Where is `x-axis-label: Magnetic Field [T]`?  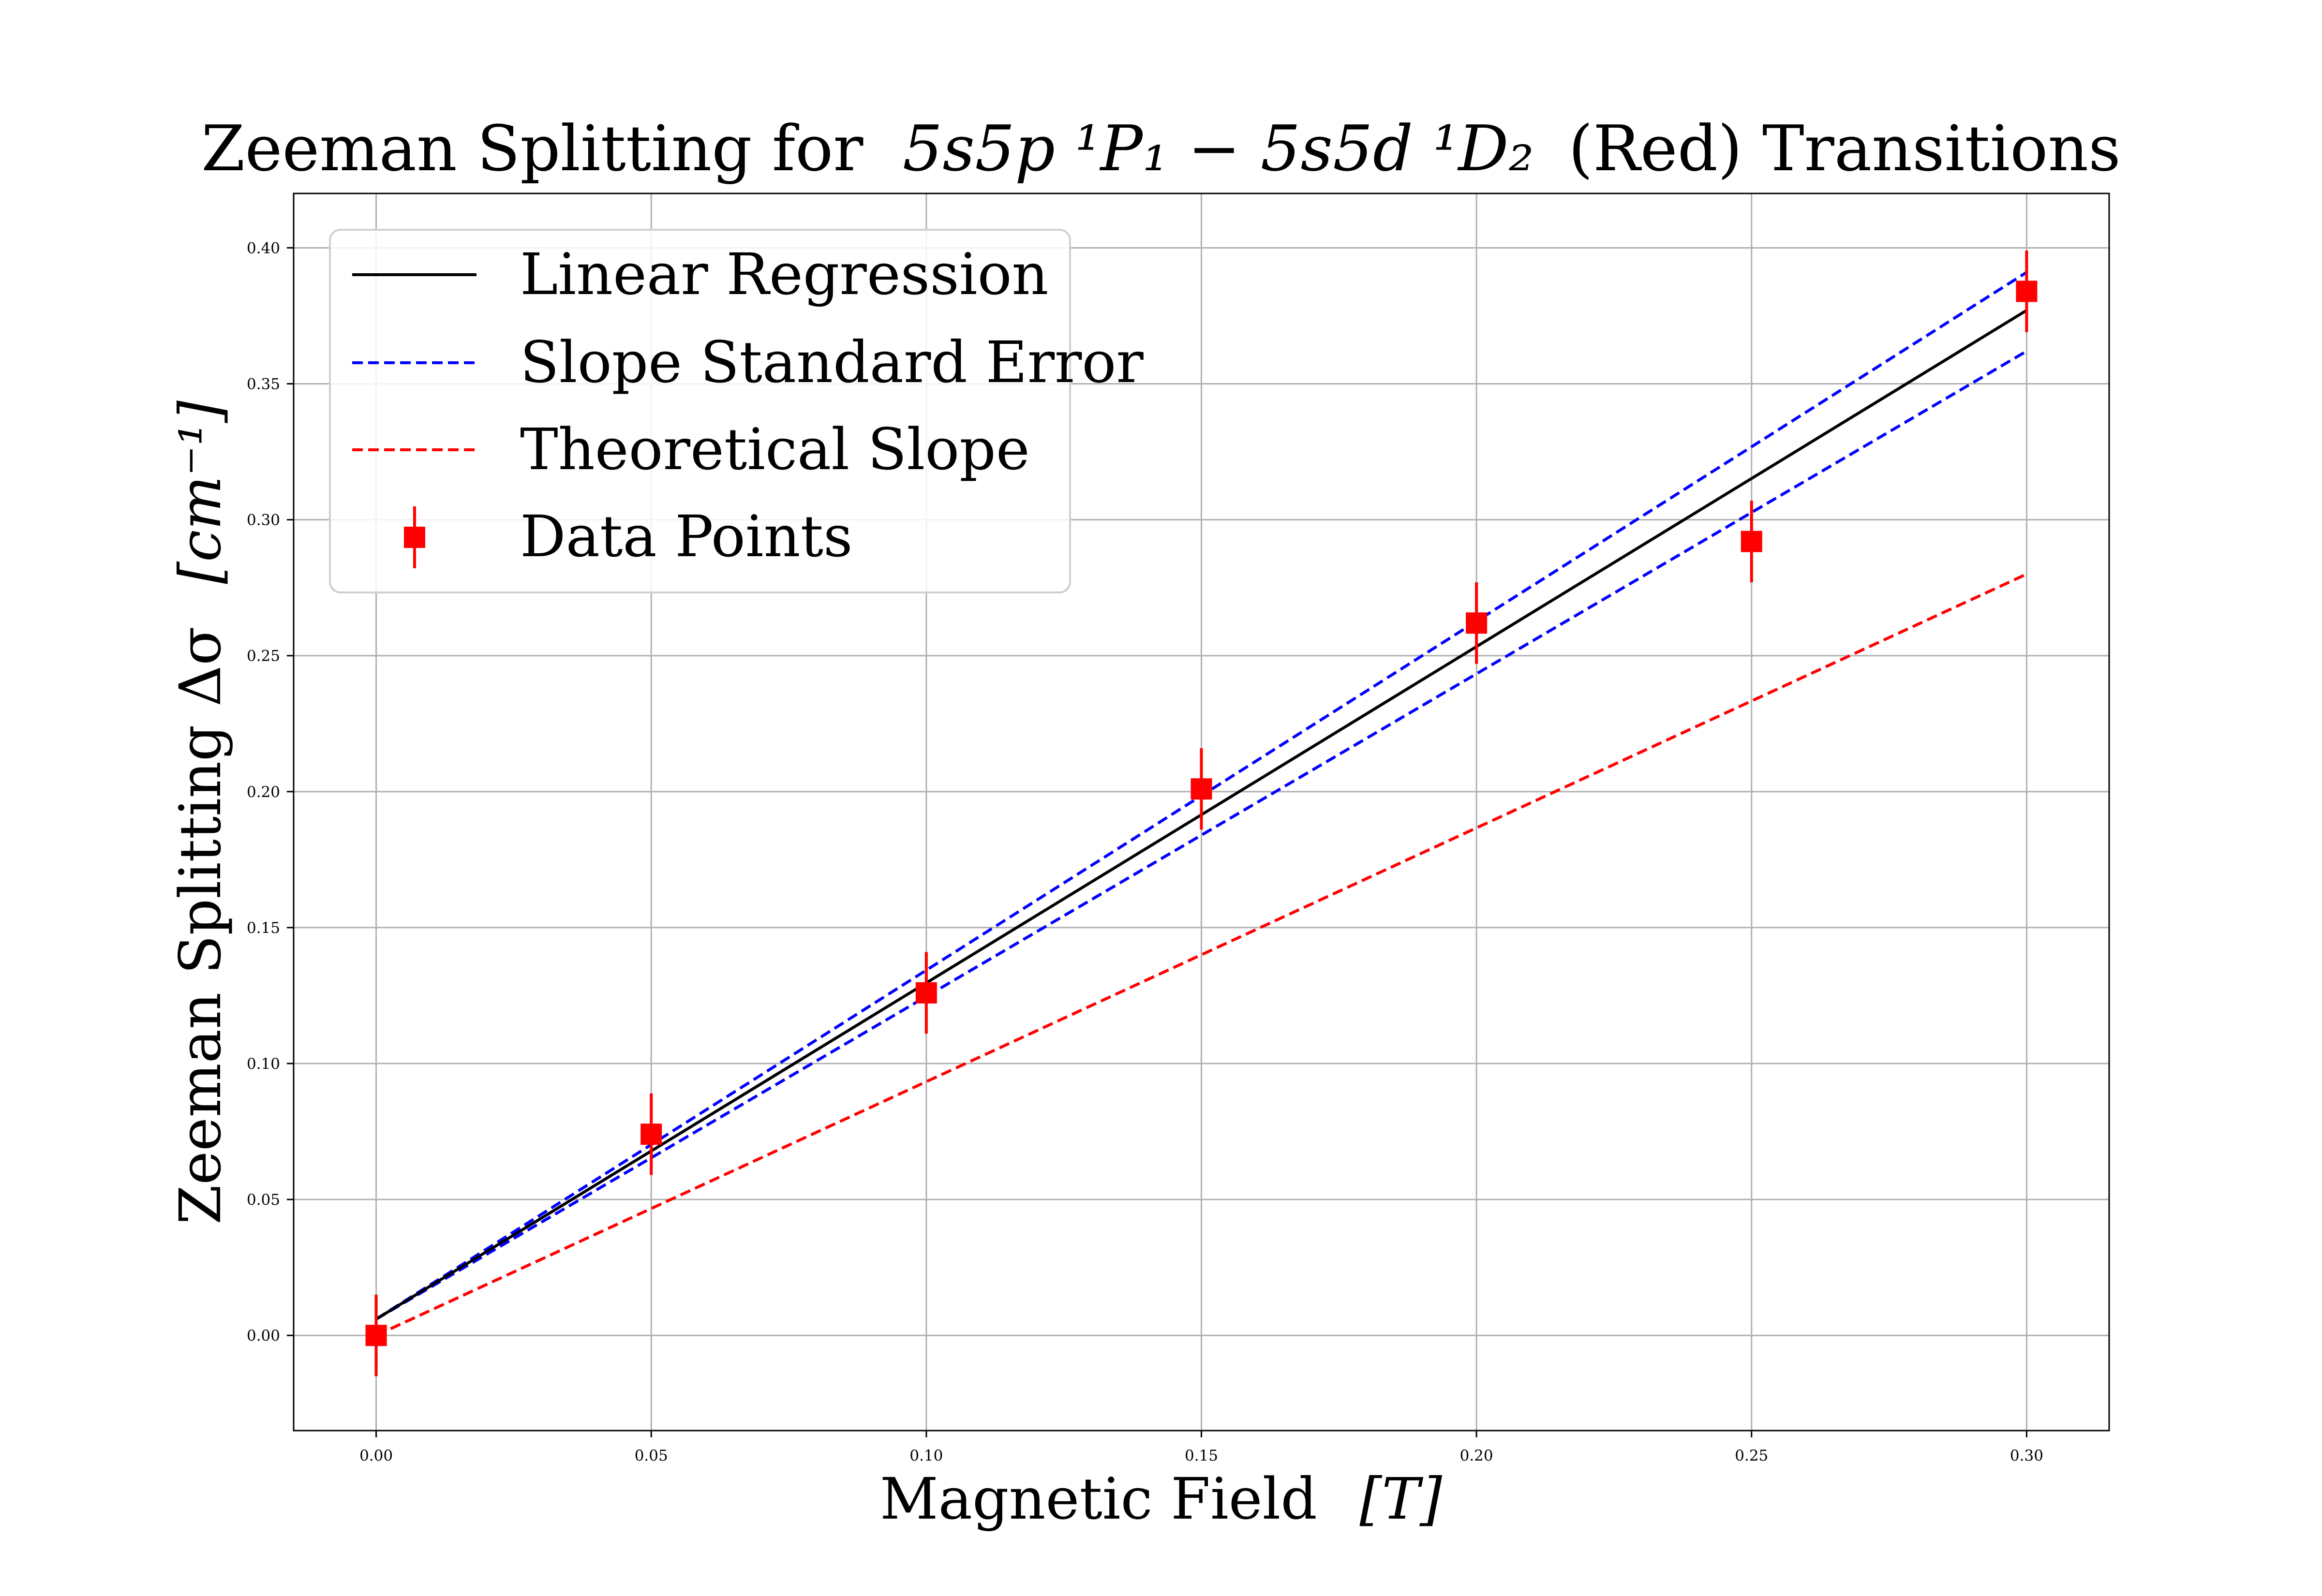
x-axis-label: Magnetic Field [T] is located at coordinates (1161, 1498).